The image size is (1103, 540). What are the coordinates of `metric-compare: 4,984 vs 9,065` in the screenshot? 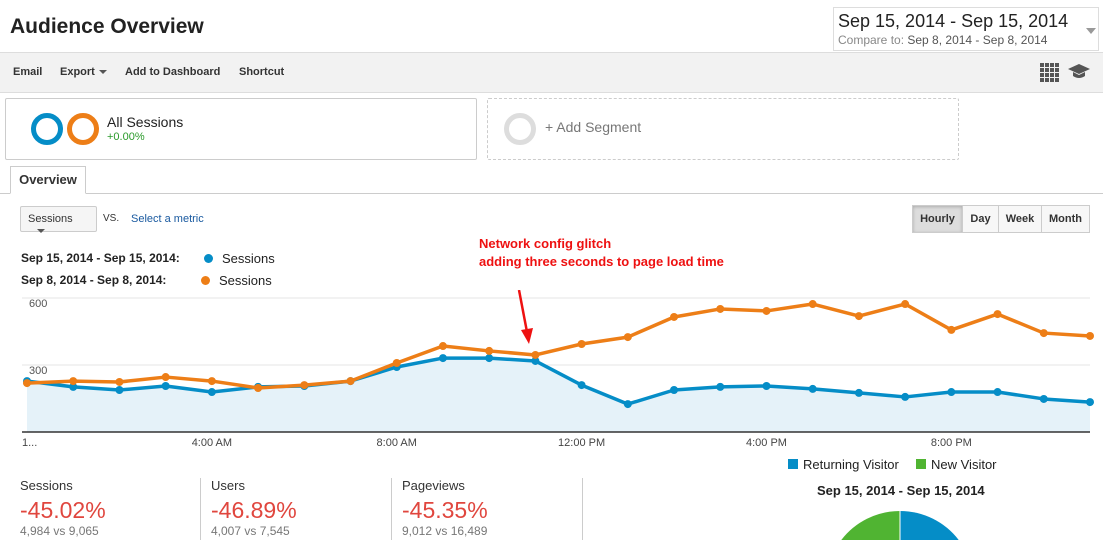 It's located at (59, 531).